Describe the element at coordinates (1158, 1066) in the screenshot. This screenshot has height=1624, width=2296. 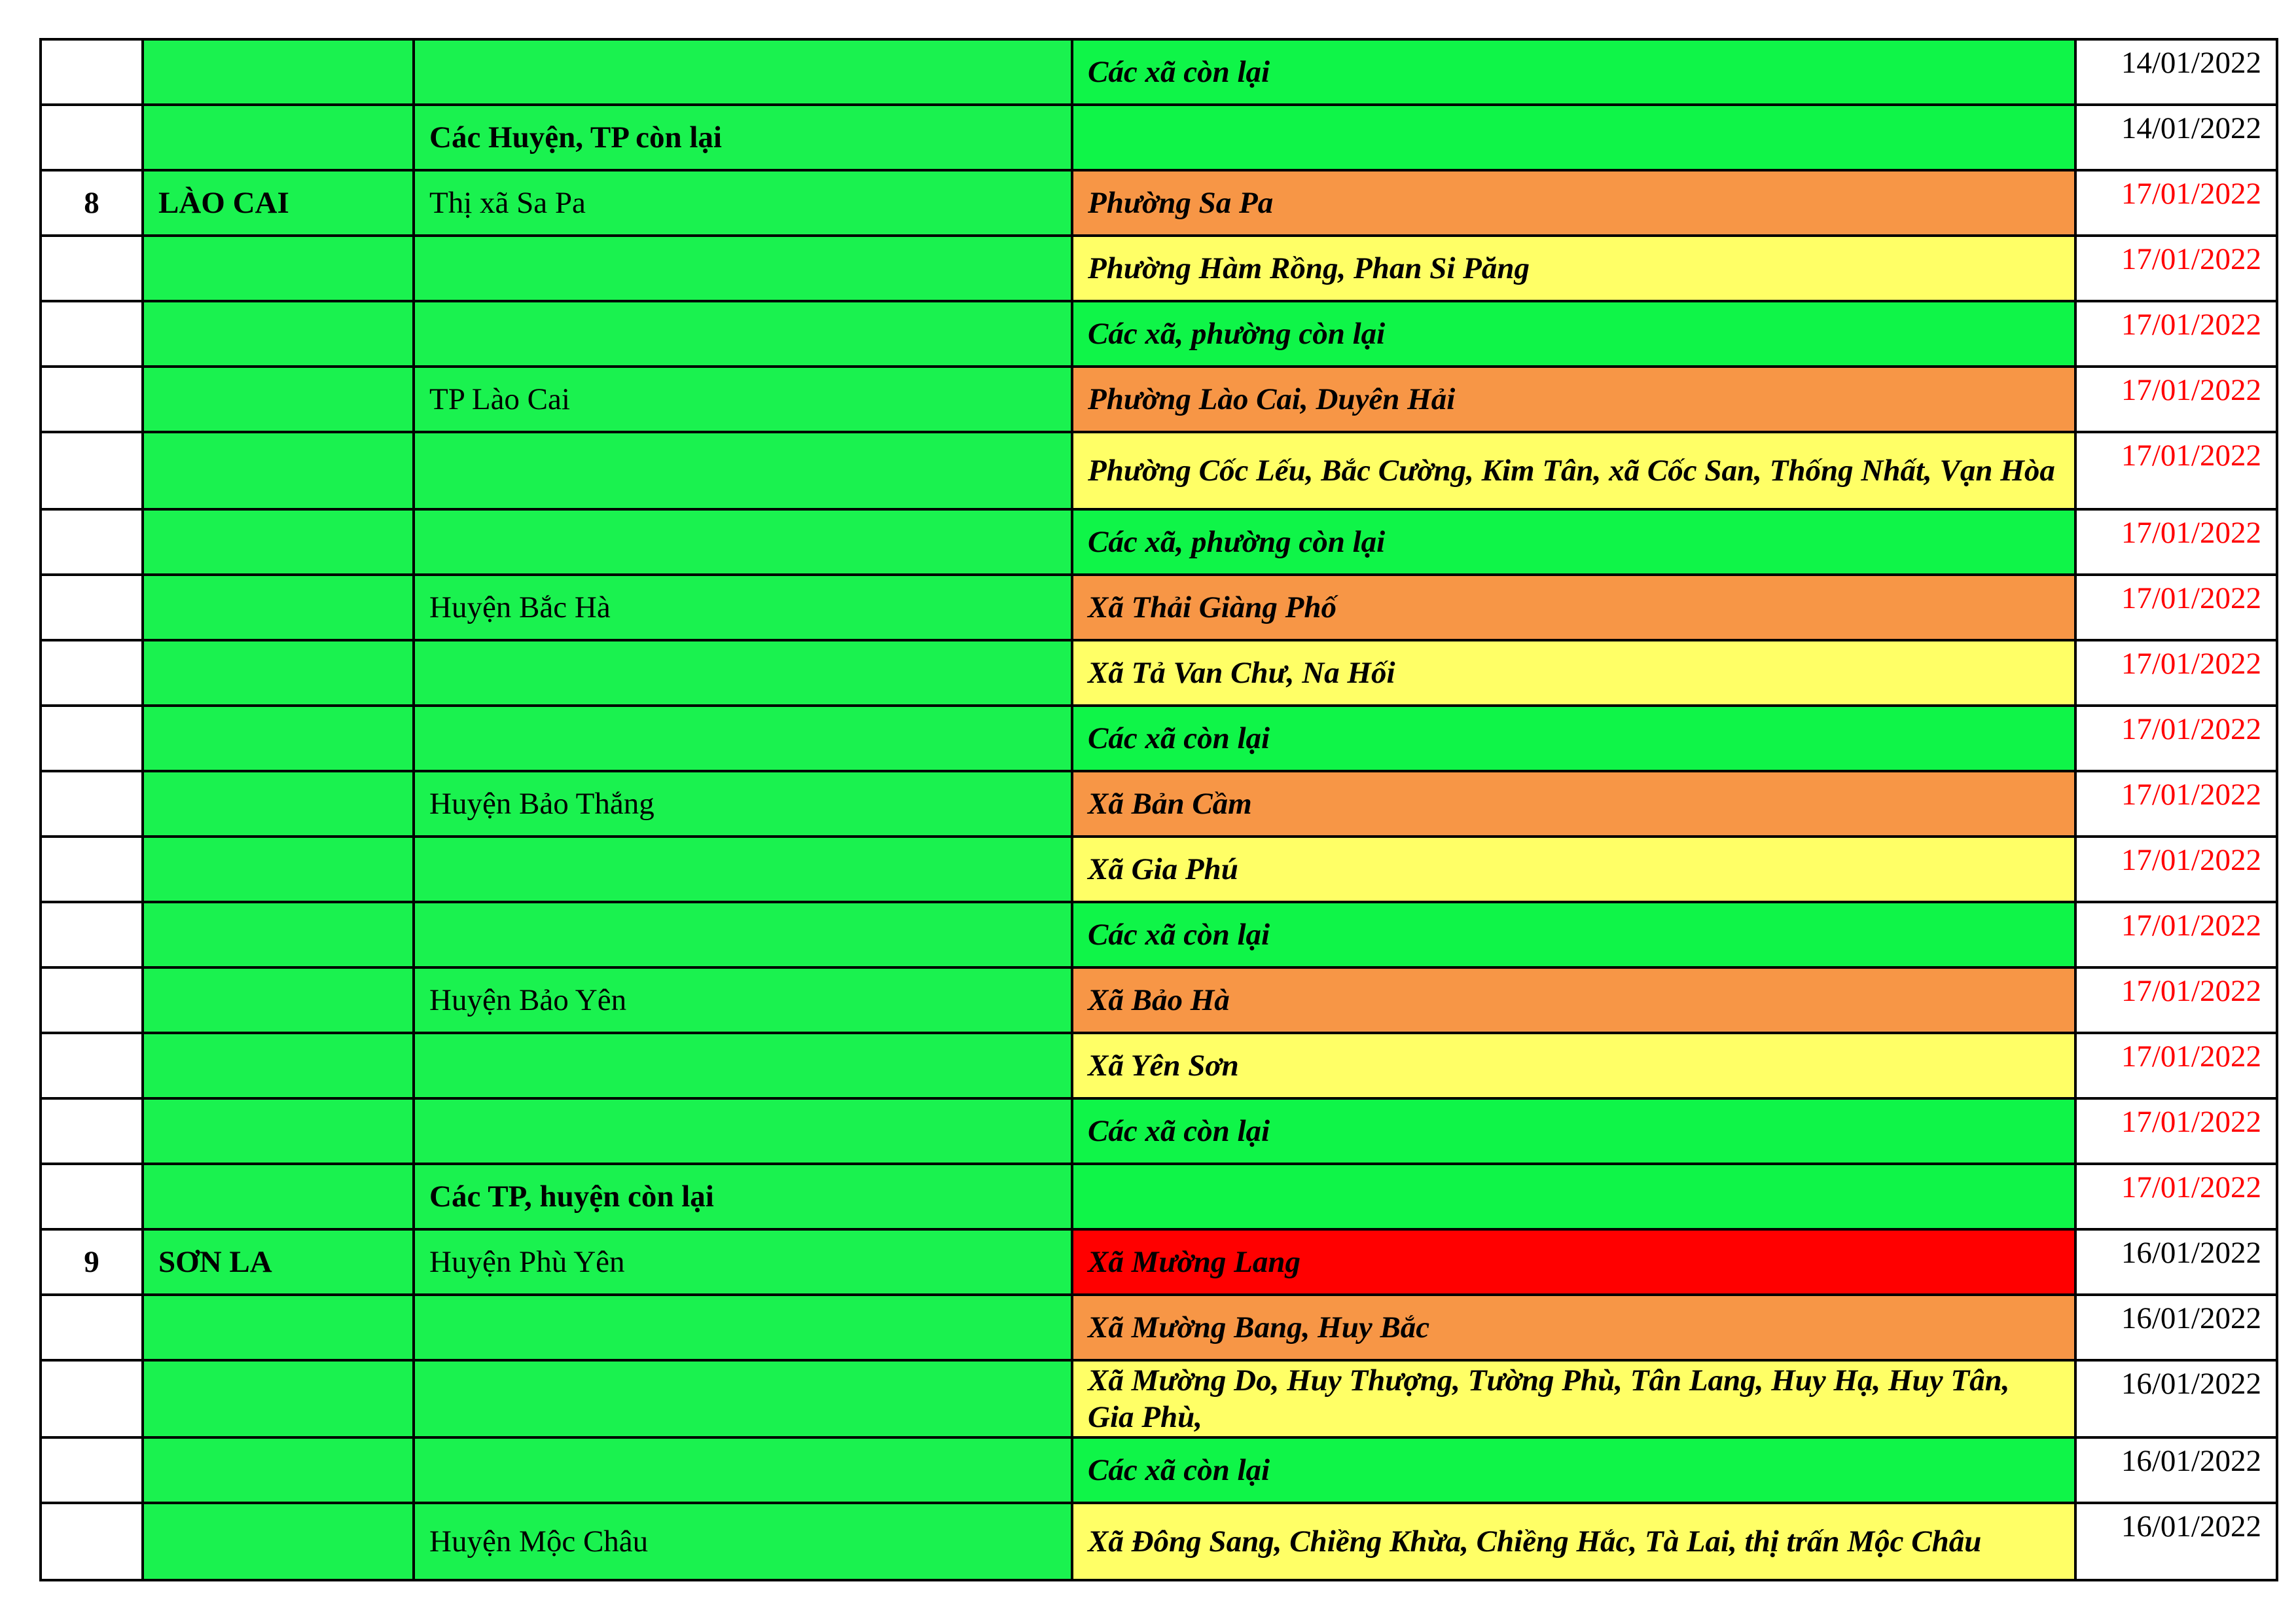
I see `table-row: Xã Yên Sơn 17/01/2022` at that location.